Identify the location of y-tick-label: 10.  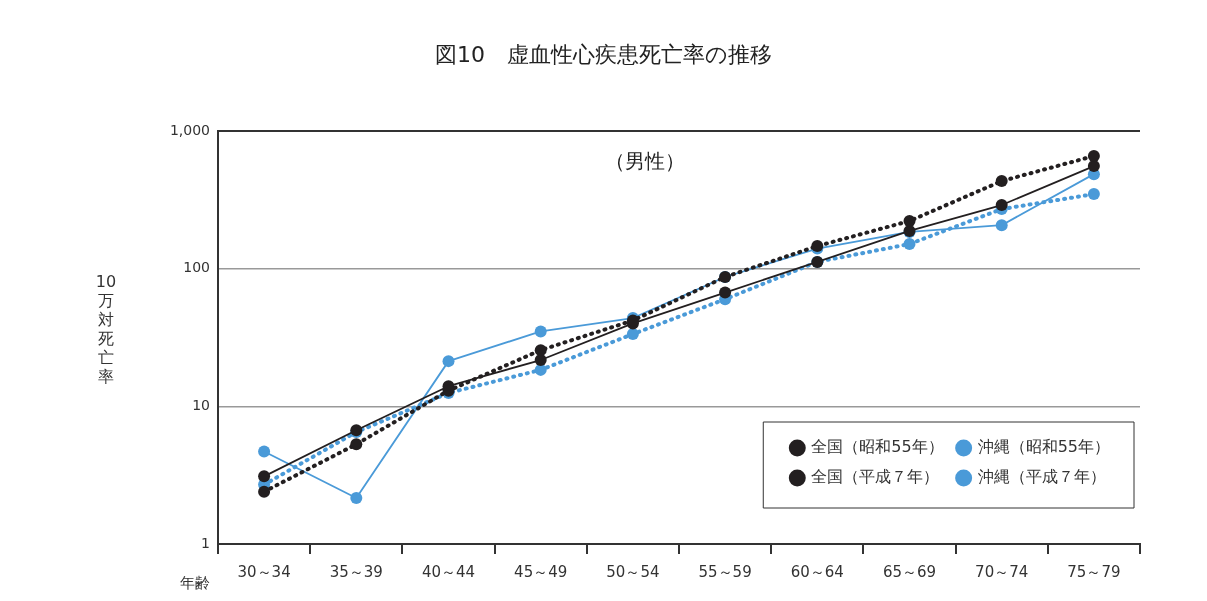
(201, 404).